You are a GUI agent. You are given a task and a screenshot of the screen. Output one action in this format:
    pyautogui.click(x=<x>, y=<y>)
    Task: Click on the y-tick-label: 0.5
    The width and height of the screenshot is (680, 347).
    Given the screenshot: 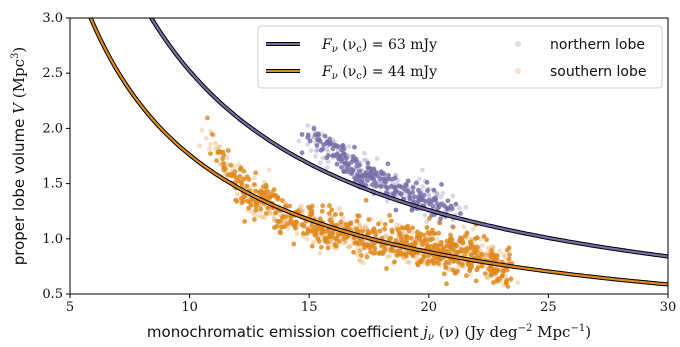 What is the action you would take?
    pyautogui.click(x=52, y=294)
    